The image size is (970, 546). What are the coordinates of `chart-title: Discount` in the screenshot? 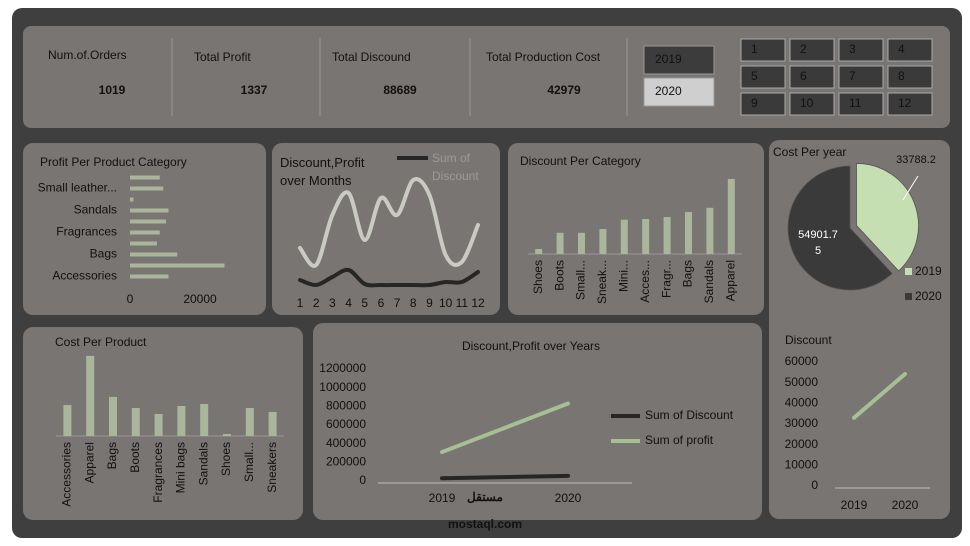 It's located at (808, 340).